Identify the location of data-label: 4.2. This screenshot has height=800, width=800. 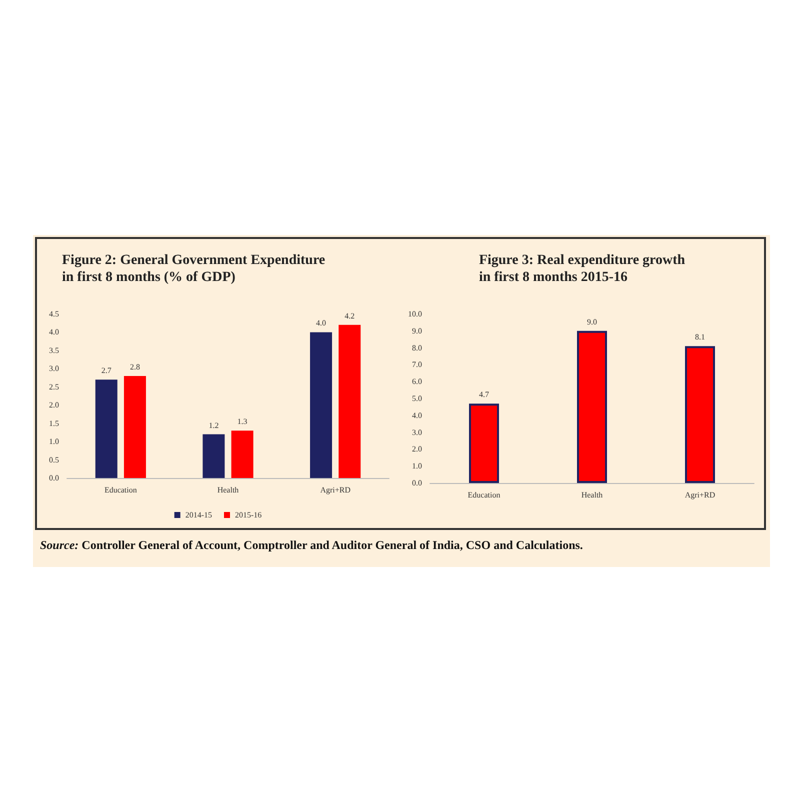
(349, 315).